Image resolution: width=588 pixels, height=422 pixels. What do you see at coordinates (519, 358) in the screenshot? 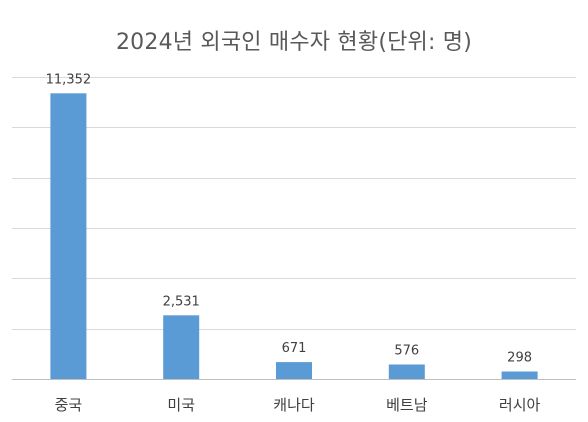
I see `data-label-4: 298` at bounding box center [519, 358].